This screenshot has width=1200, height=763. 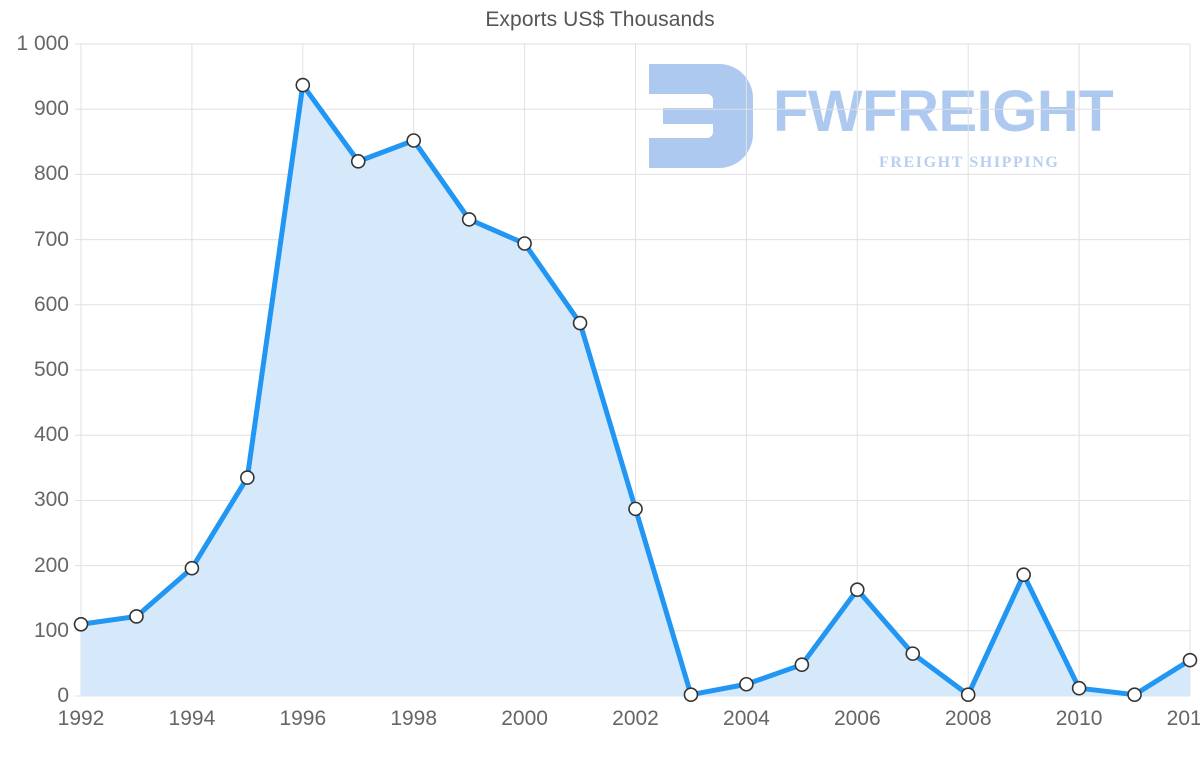 What do you see at coordinates (303, 85) in the screenshot?
I see `data-point-marker: 1996: 937` at bounding box center [303, 85].